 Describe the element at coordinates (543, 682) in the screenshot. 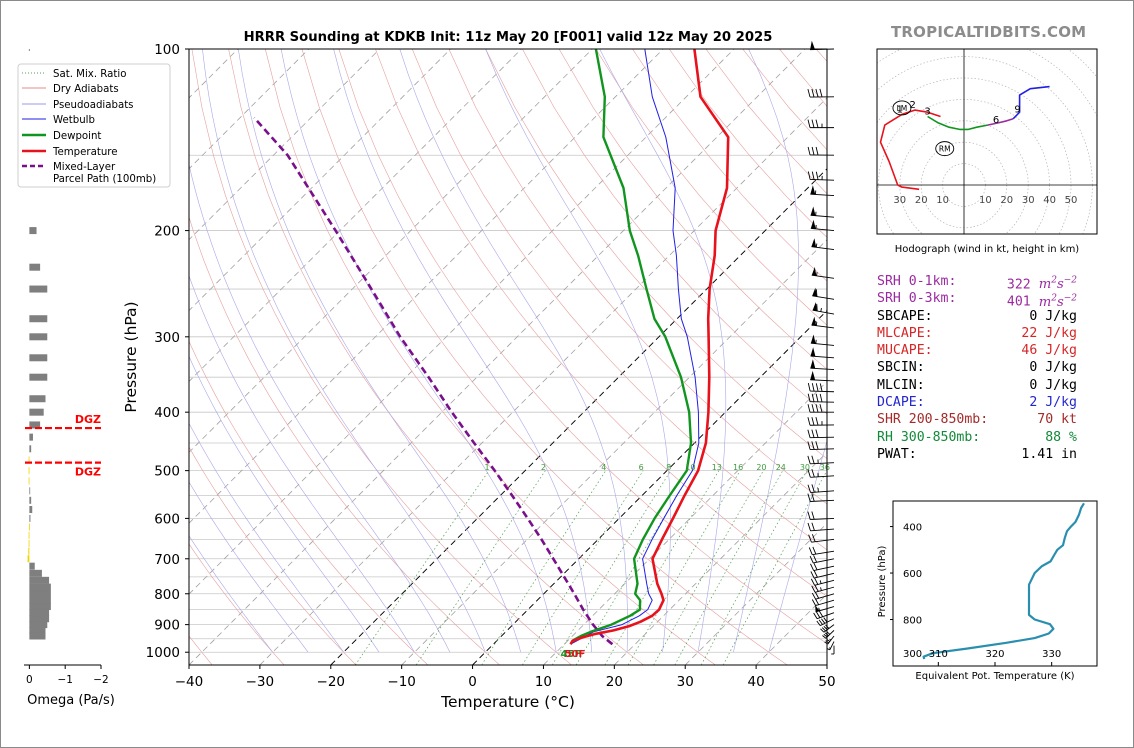

I see `x-tick-label: 10` at that location.